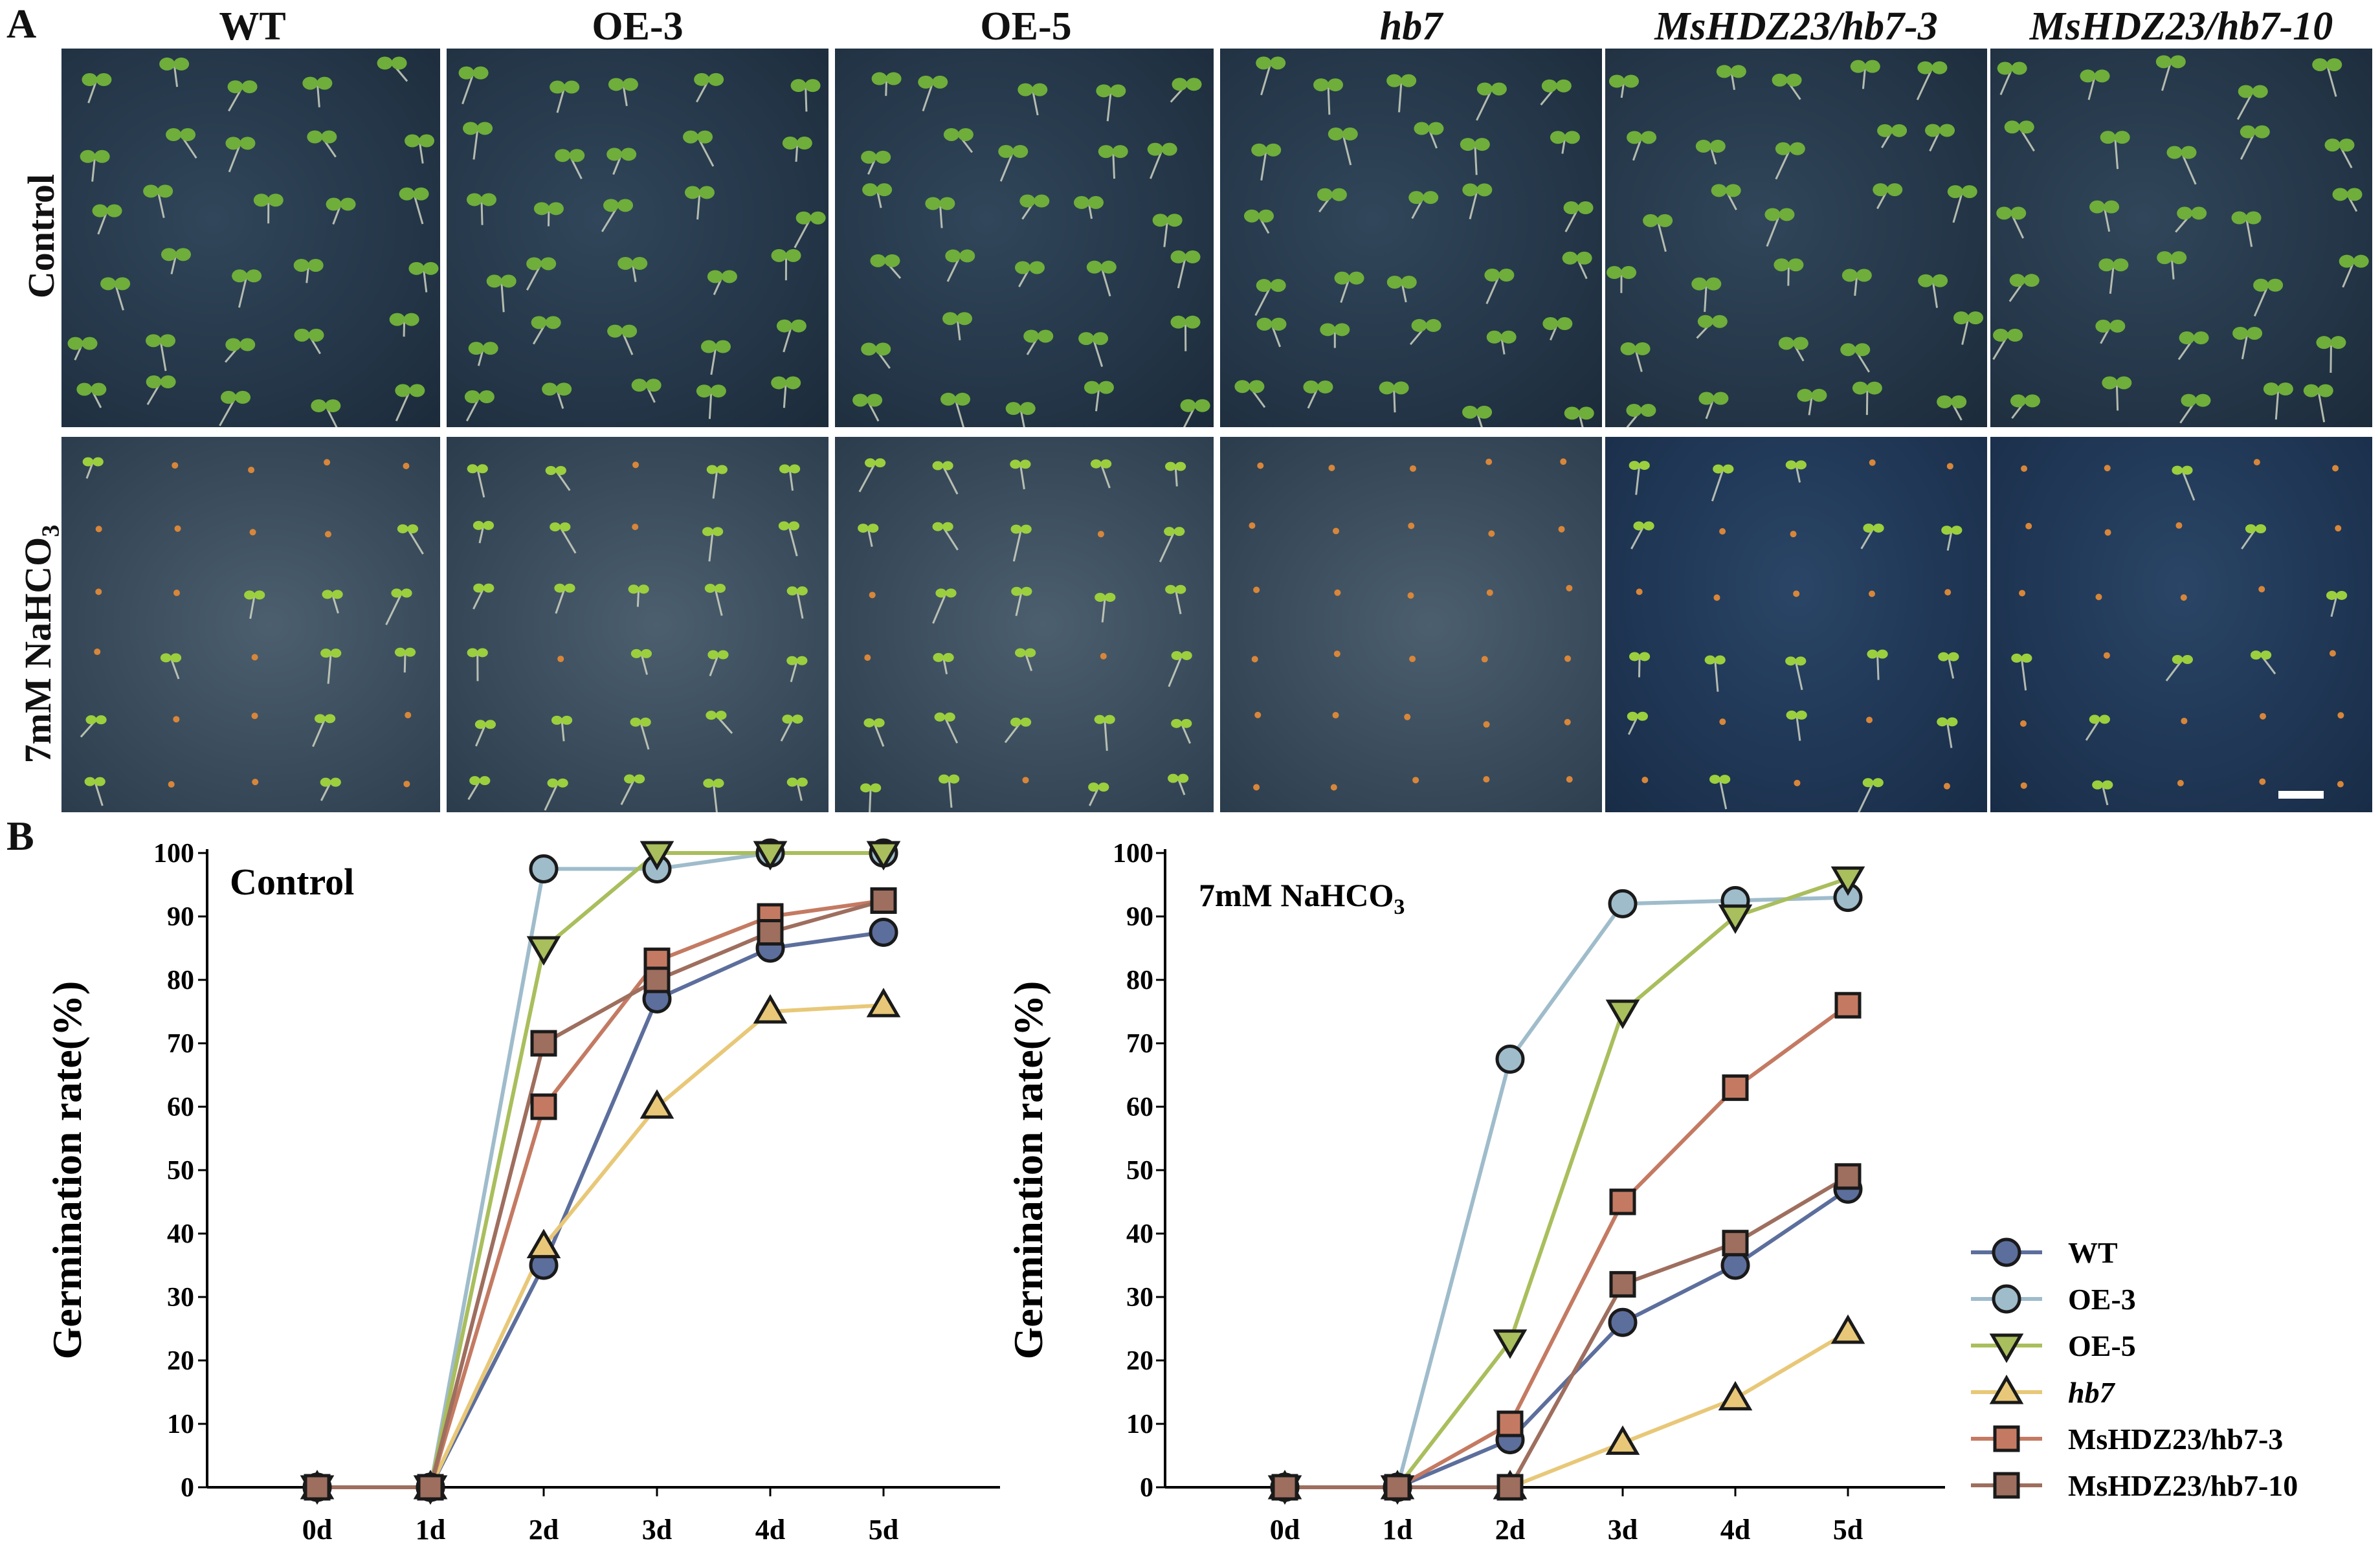 This screenshot has height=1563, width=2380. Describe the element at coordinates (2183, 1486) in the screenshot. I see `legend-label: MsHDZ23/hb7-10` at that location.